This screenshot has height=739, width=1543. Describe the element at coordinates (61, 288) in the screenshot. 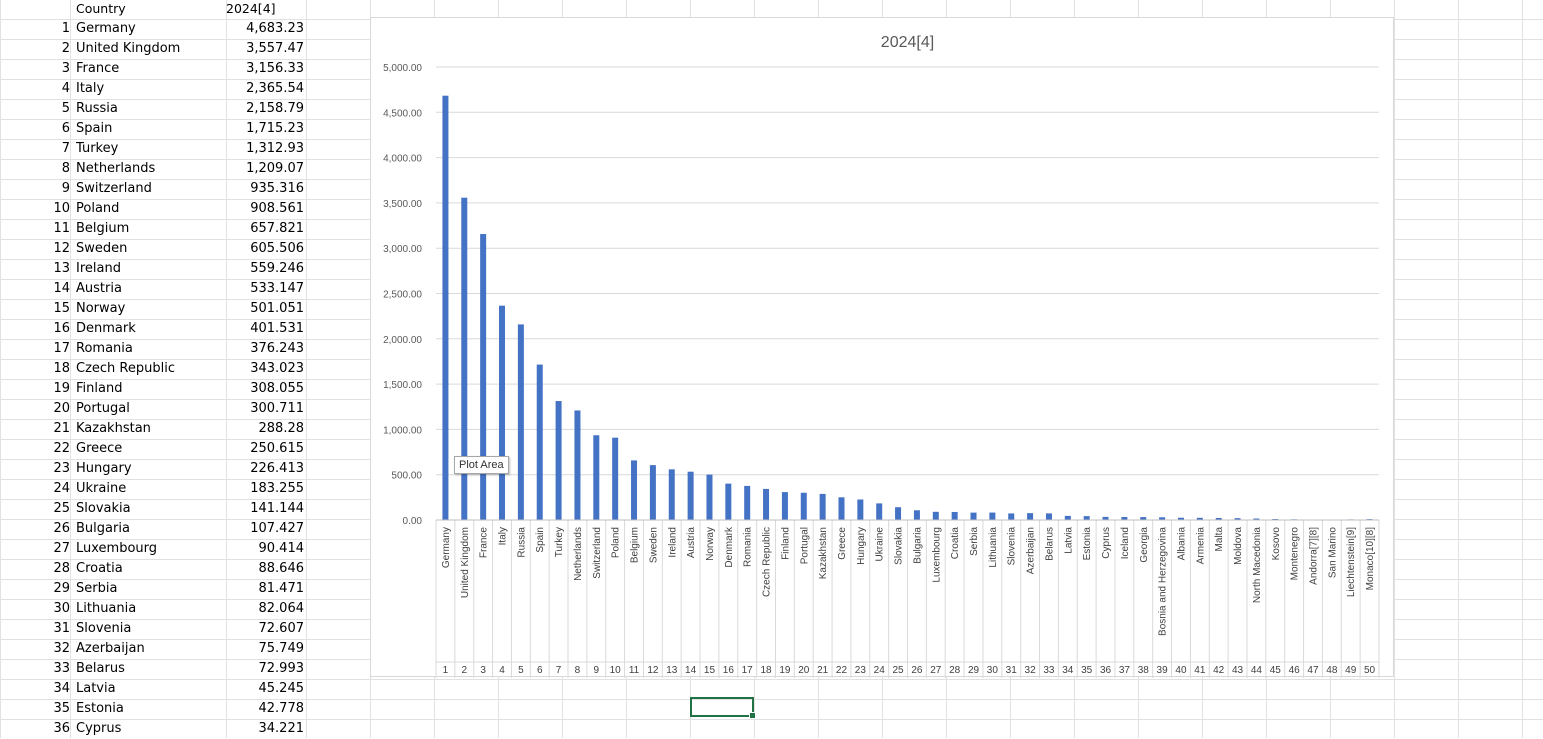

I see `row-index: 14` at that location.